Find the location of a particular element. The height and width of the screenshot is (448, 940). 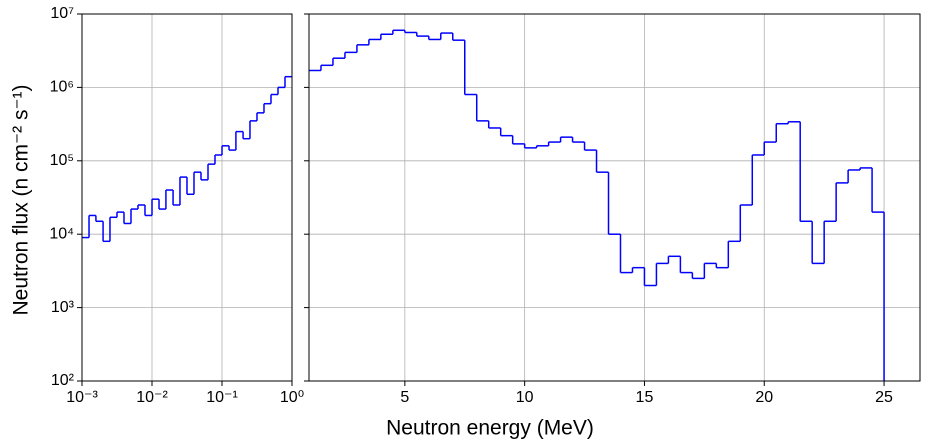

x-axis-label: Neutron energy (MeV) is located at coordinates (490, 428).